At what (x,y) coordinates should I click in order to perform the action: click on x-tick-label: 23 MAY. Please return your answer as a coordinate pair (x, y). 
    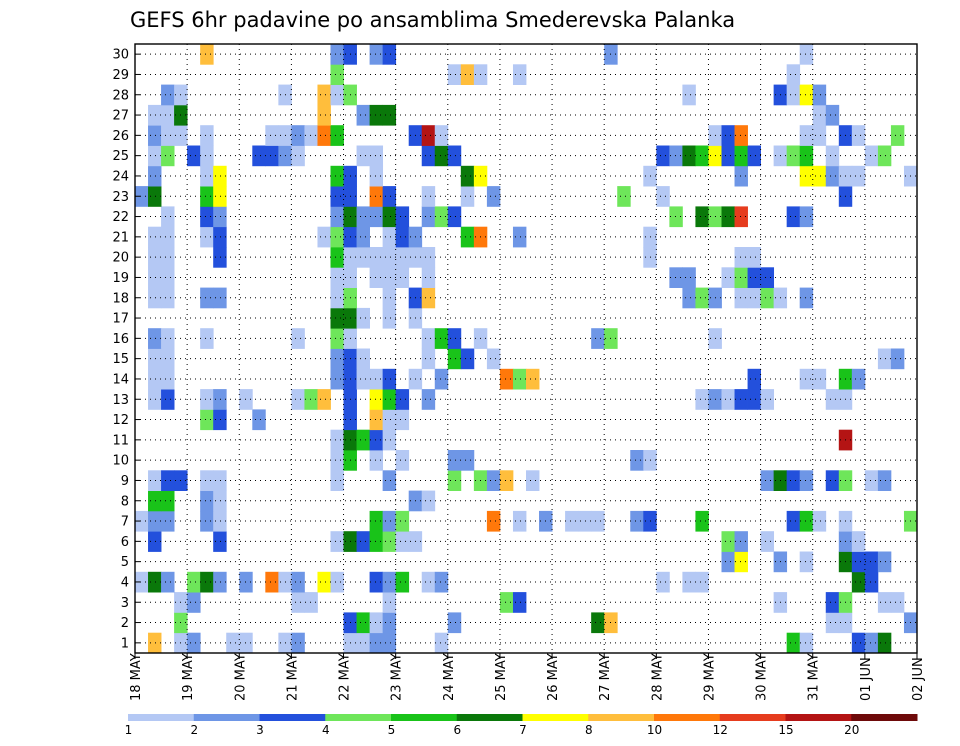
    Looking at the image, I should click on (397, 677).